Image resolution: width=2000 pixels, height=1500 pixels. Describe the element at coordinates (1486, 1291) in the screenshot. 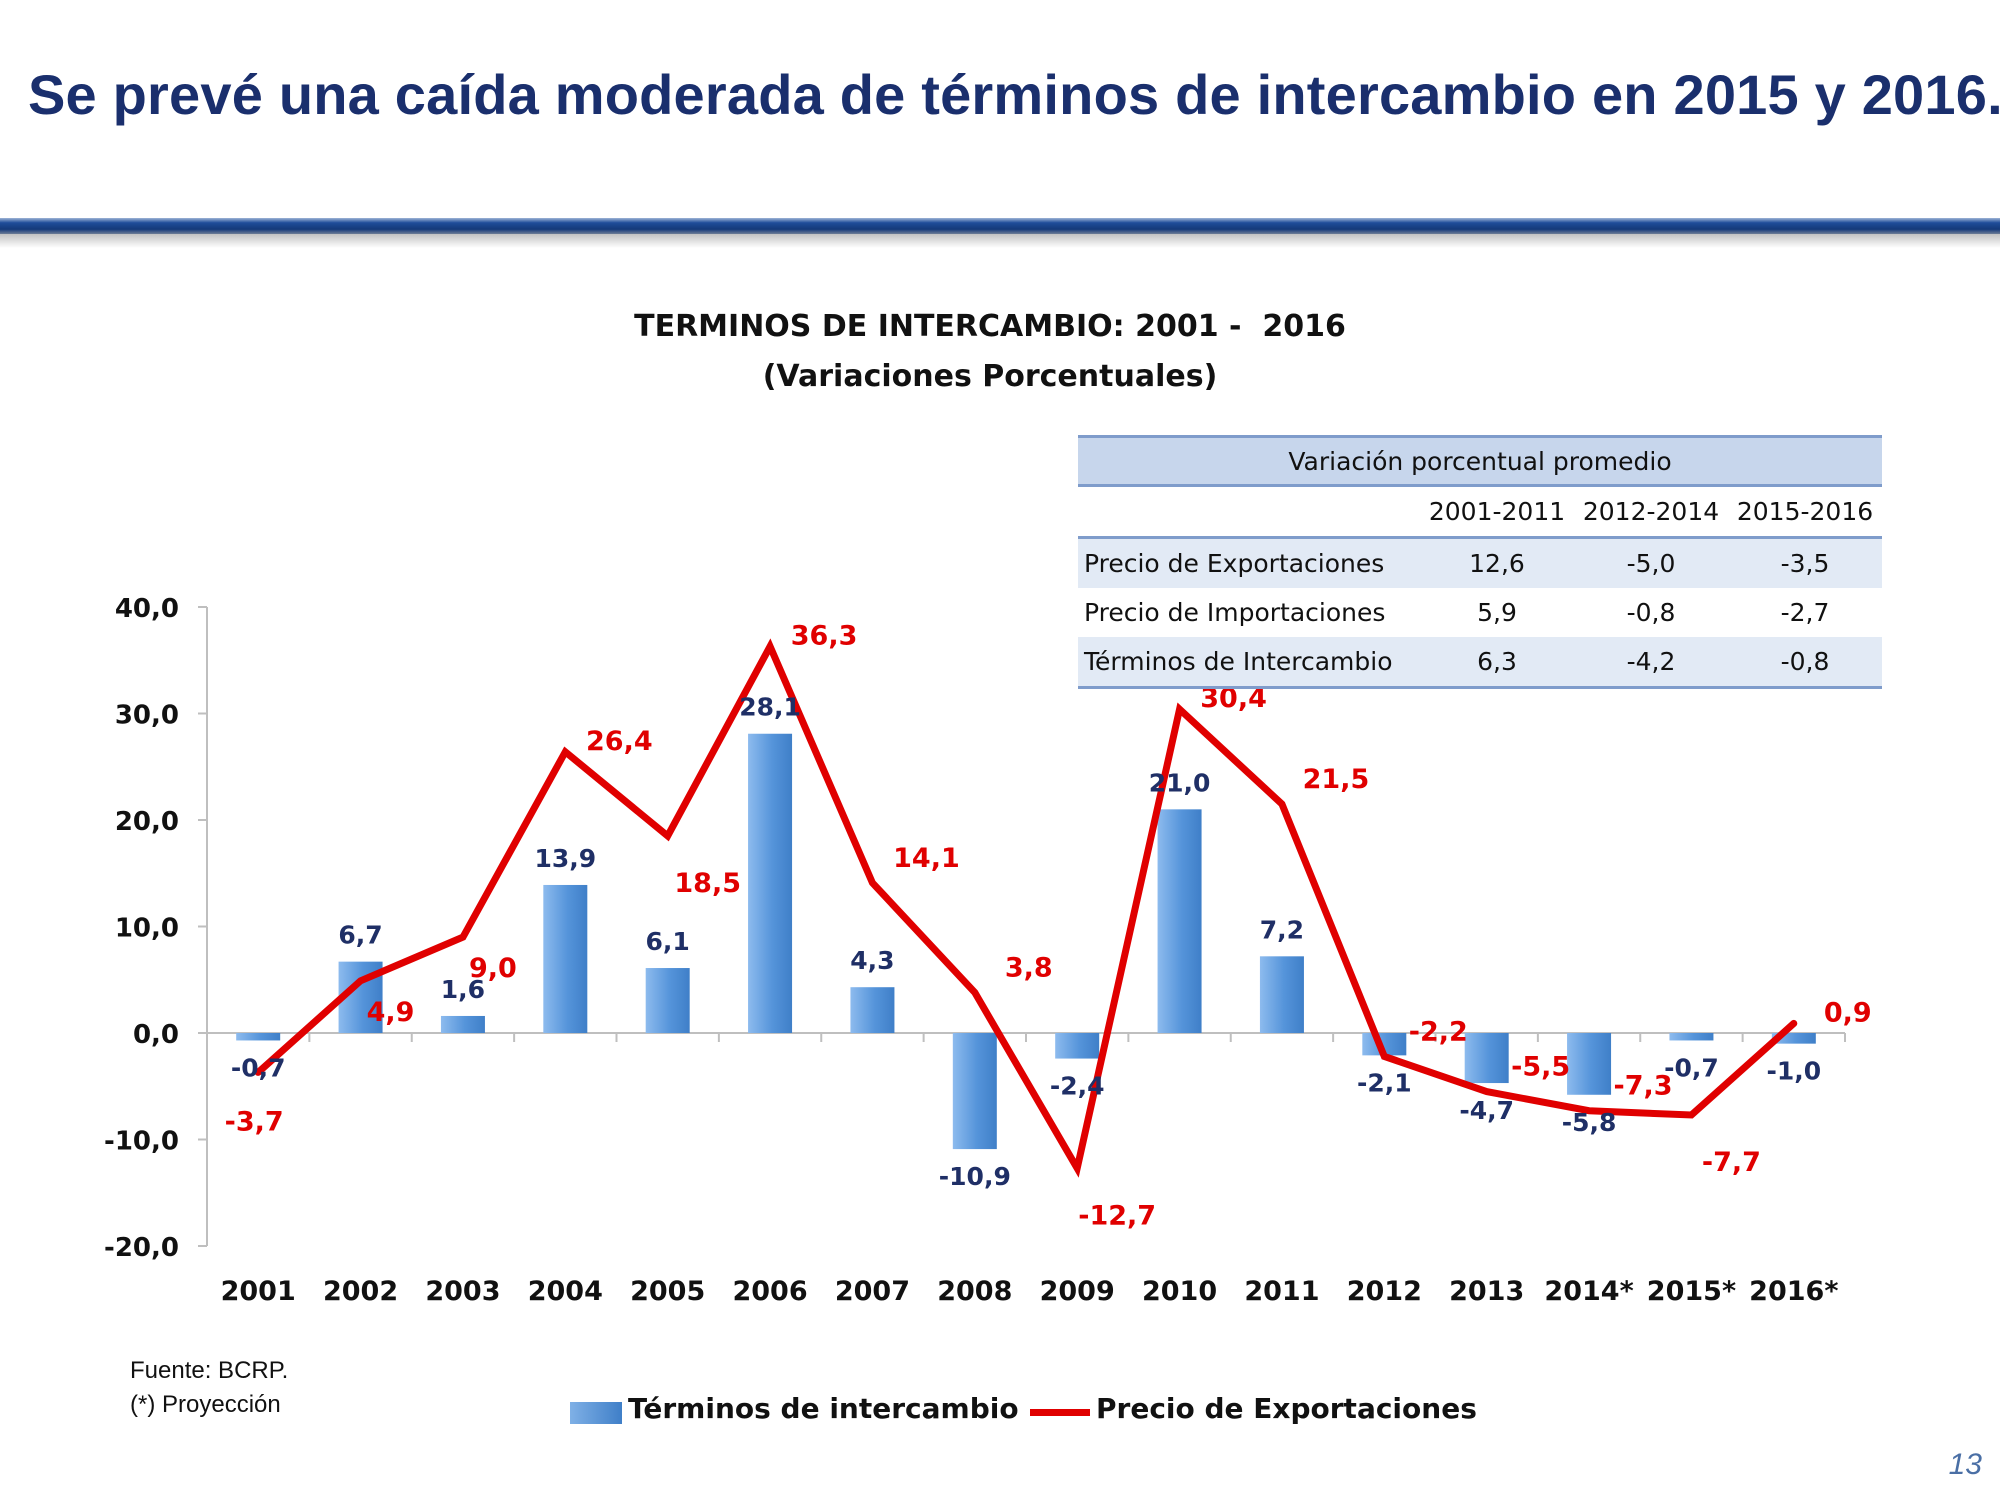

I see `x-tick-label: 2013` at that location.